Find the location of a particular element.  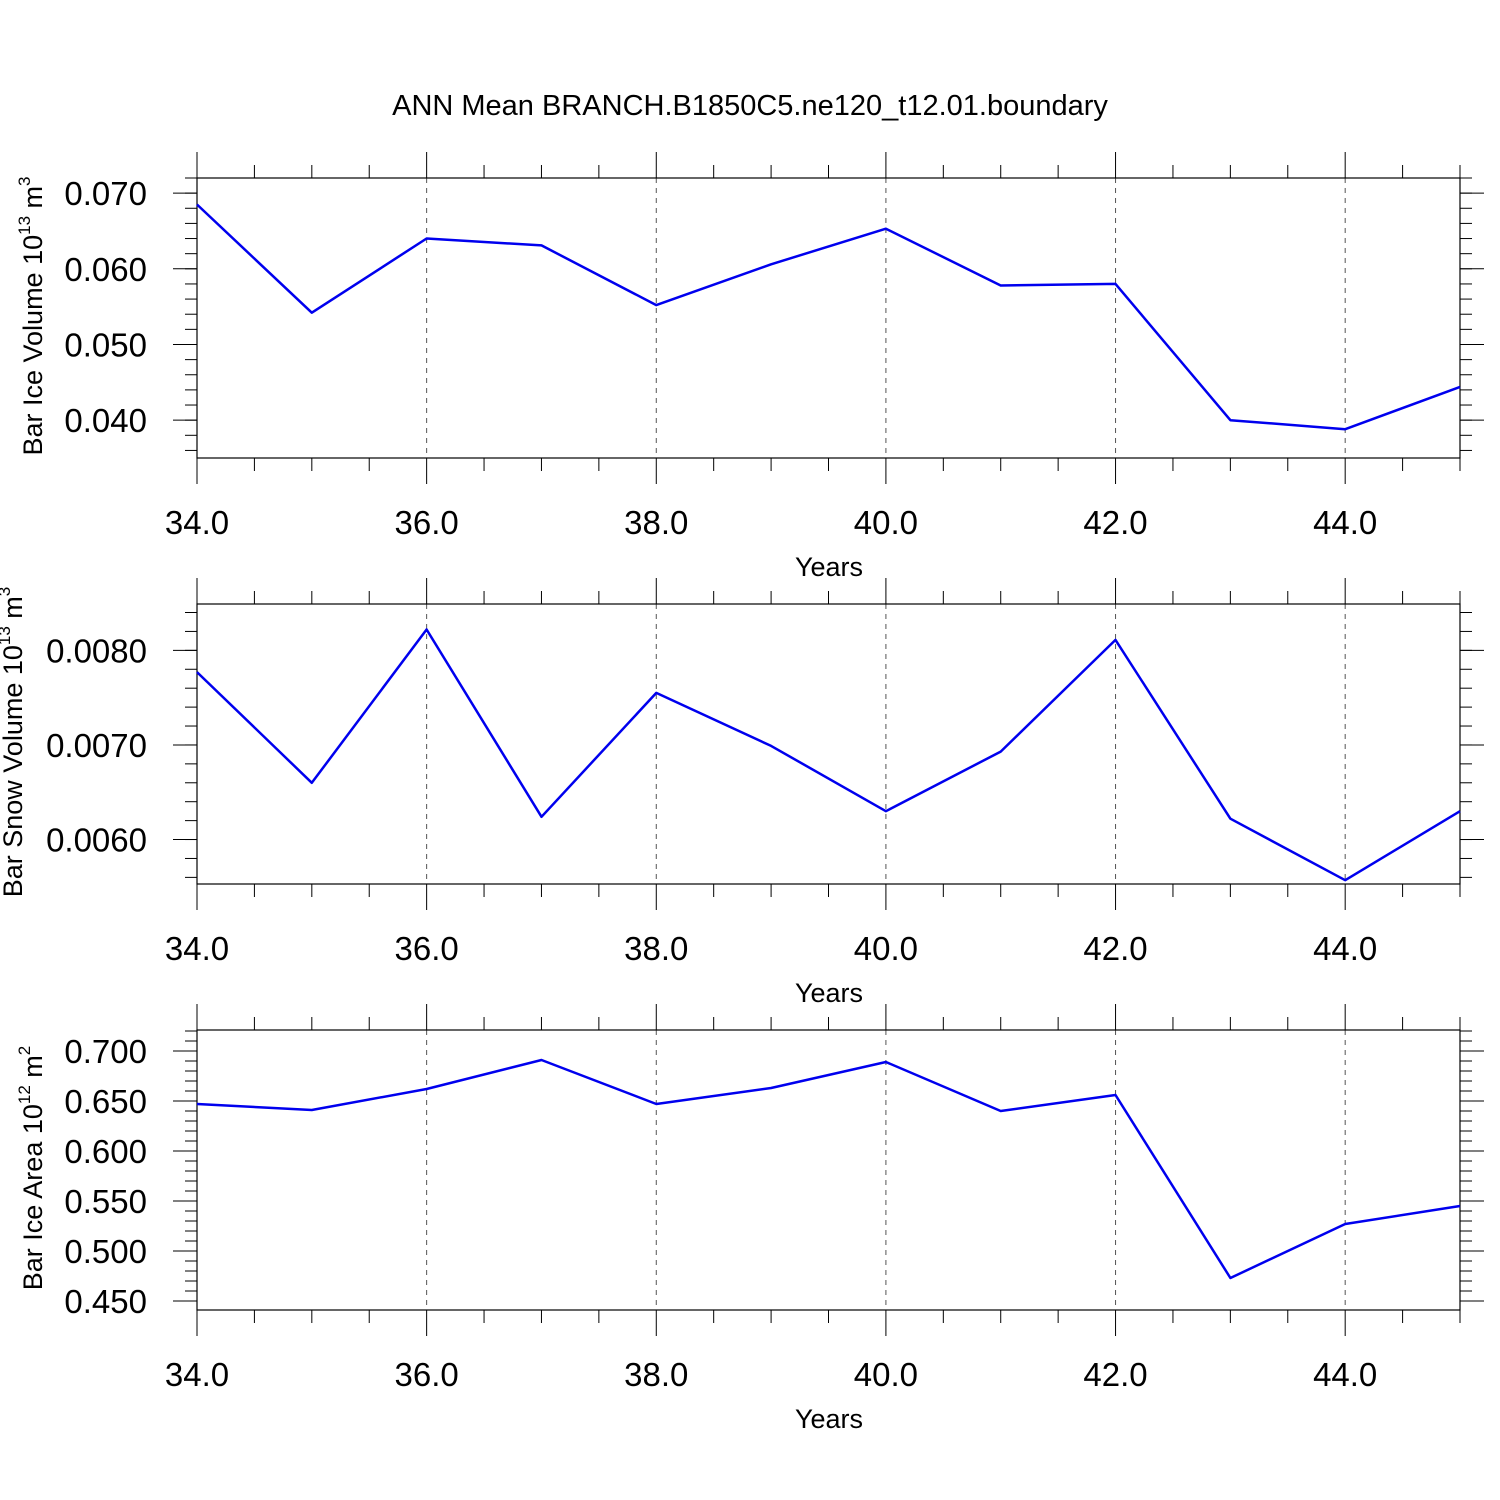

y-tick-label: 0.050 is located at coordinates (105, 344).